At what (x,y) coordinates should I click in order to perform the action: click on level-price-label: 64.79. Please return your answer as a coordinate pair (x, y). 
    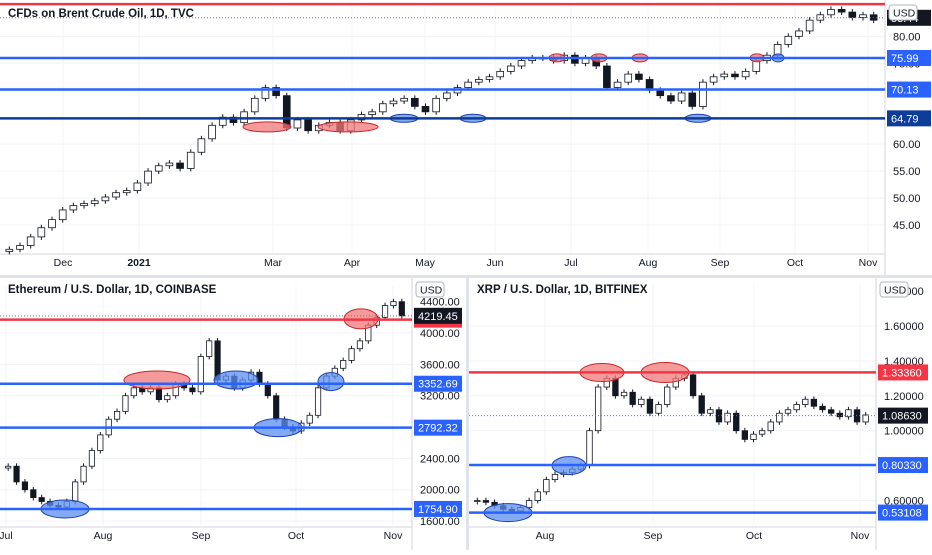
    Looking at the image, I should click on (905, 119).